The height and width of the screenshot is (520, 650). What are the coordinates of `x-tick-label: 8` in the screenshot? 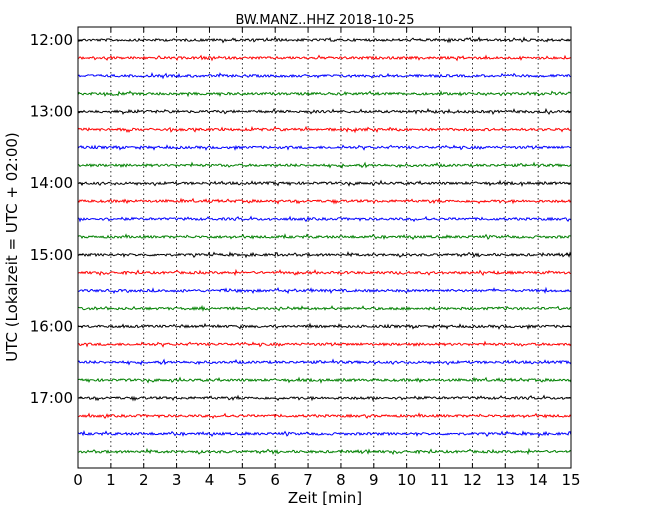 It's located at (341, 480).